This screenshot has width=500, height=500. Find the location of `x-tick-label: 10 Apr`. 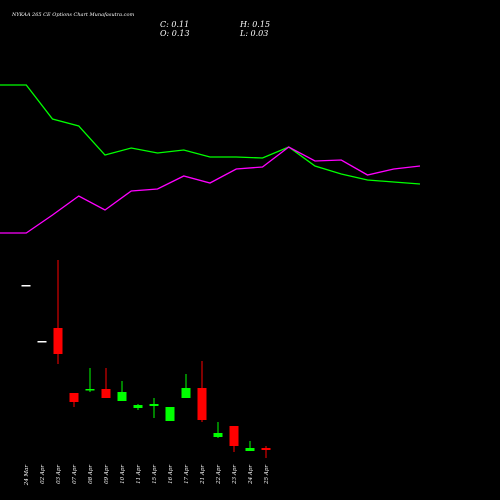

x-tick-label: 10 Apr is located at coordinates (123, 474).